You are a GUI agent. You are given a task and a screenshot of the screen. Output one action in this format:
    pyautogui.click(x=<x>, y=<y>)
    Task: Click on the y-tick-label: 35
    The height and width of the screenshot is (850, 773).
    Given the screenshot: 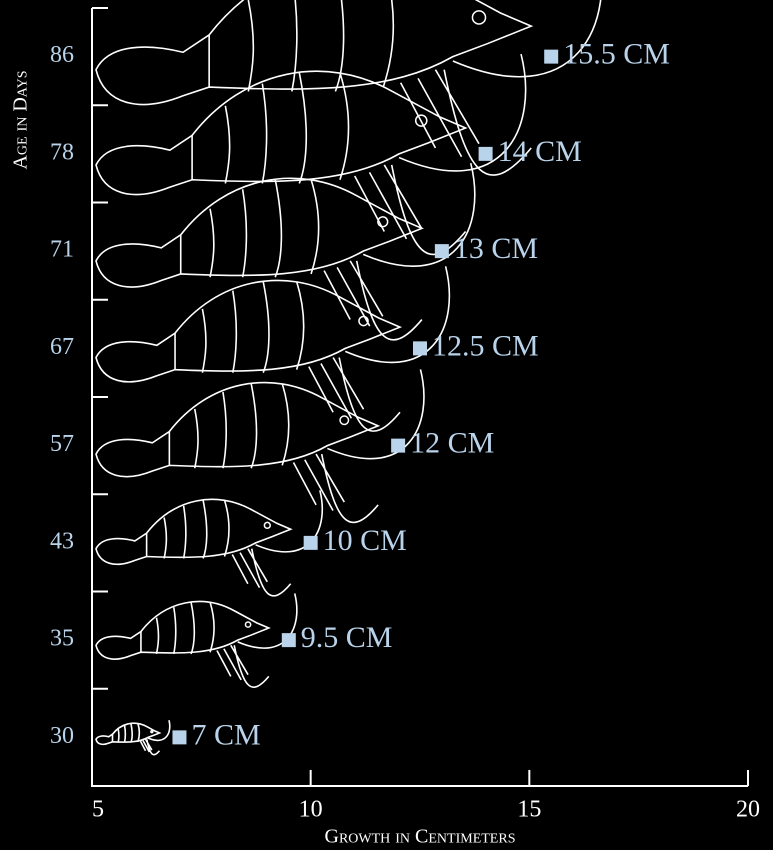 What is the action you would take?
    pyautogui.click(x=62, y=639)
    